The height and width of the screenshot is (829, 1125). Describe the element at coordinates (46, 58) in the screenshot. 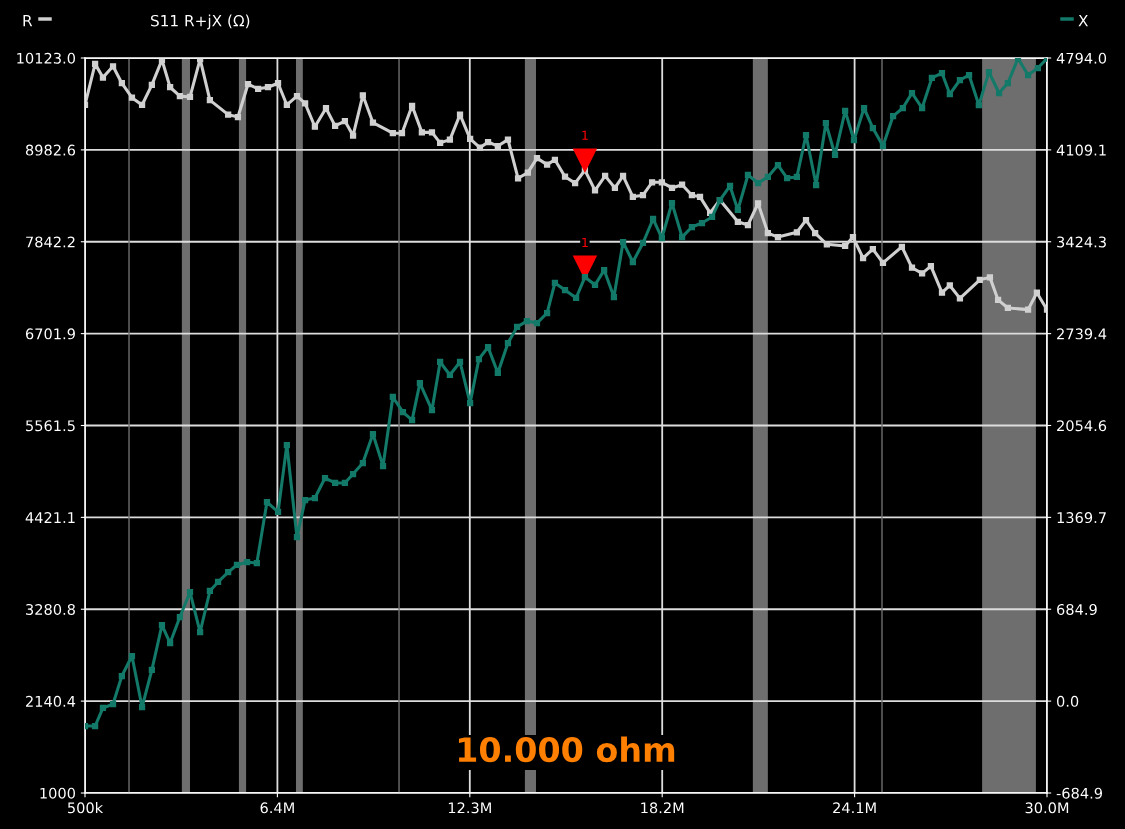

I see `y-tick-label: 10123.0` at that location.